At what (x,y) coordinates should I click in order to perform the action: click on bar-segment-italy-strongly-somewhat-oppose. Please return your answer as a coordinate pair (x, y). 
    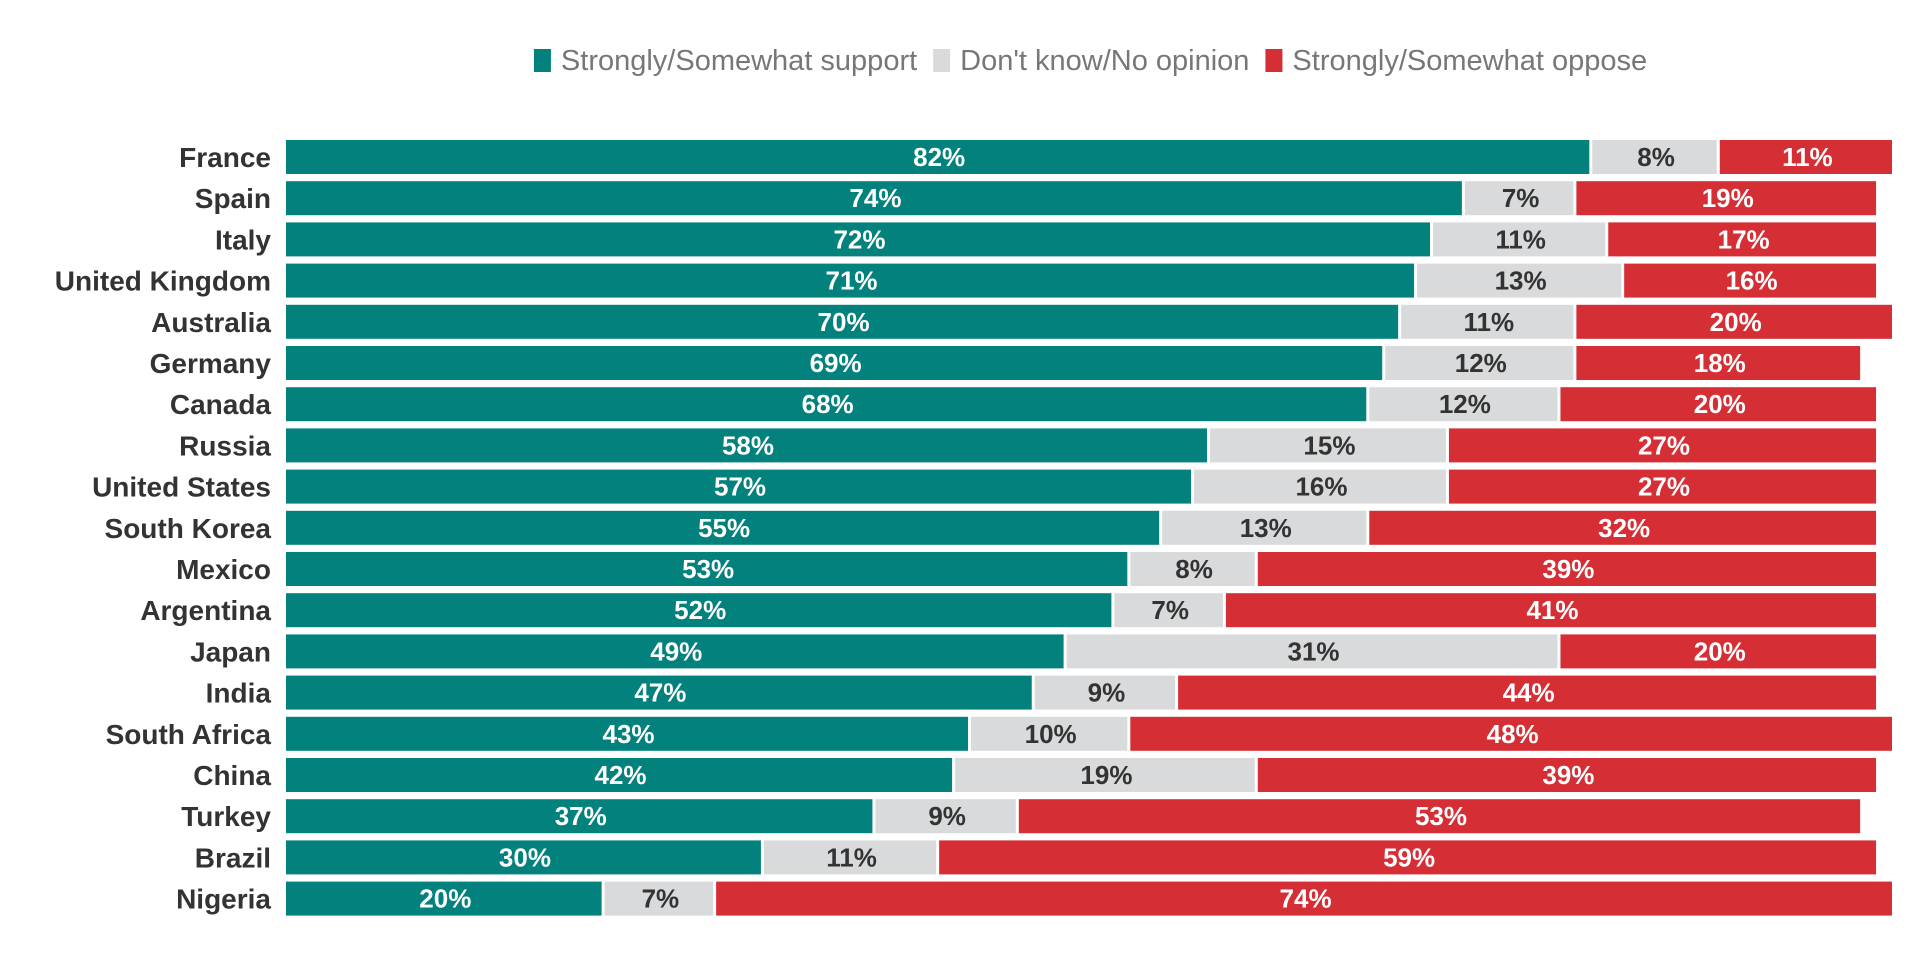
    Looking at the image, I should click on (1742, 239).